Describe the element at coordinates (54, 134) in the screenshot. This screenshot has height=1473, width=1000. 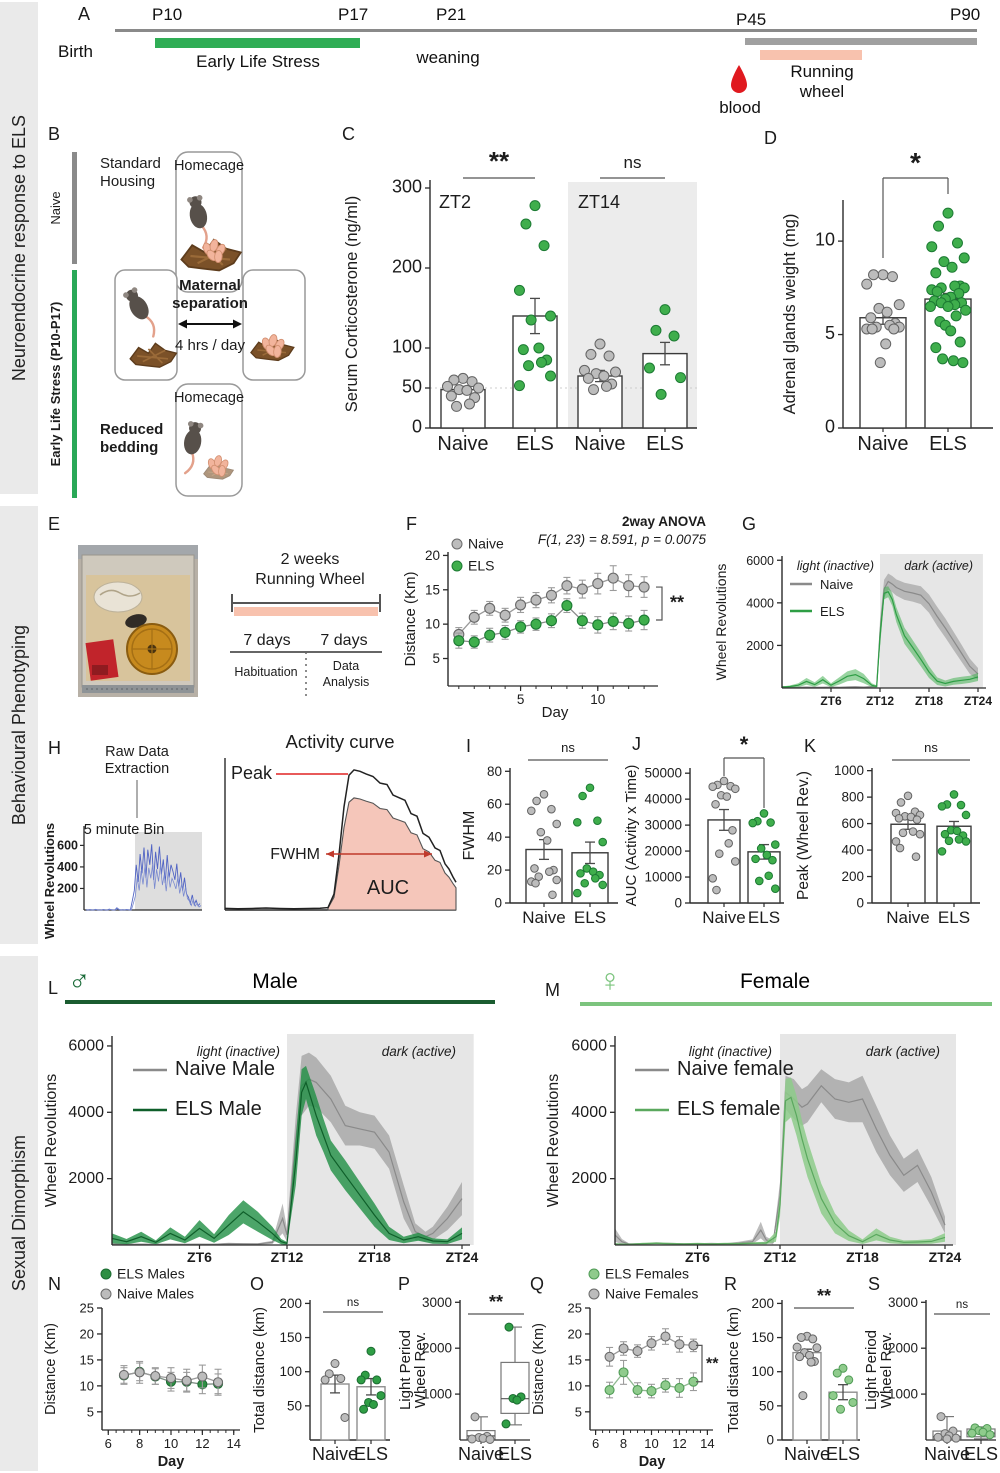
I see `panel-letter-b: B` at that location.